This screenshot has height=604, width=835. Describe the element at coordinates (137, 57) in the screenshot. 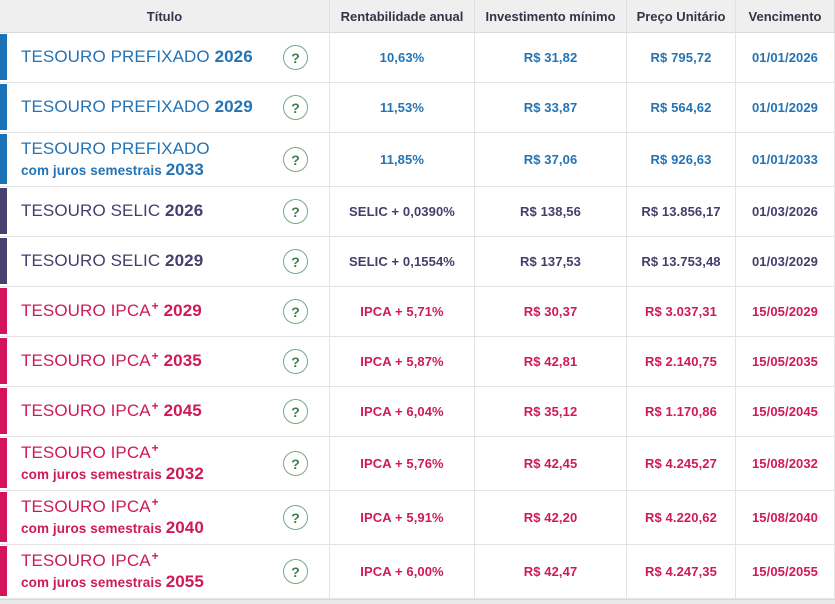

I see `bond-title: TESOURO PREFIXADO 2026` at that location.